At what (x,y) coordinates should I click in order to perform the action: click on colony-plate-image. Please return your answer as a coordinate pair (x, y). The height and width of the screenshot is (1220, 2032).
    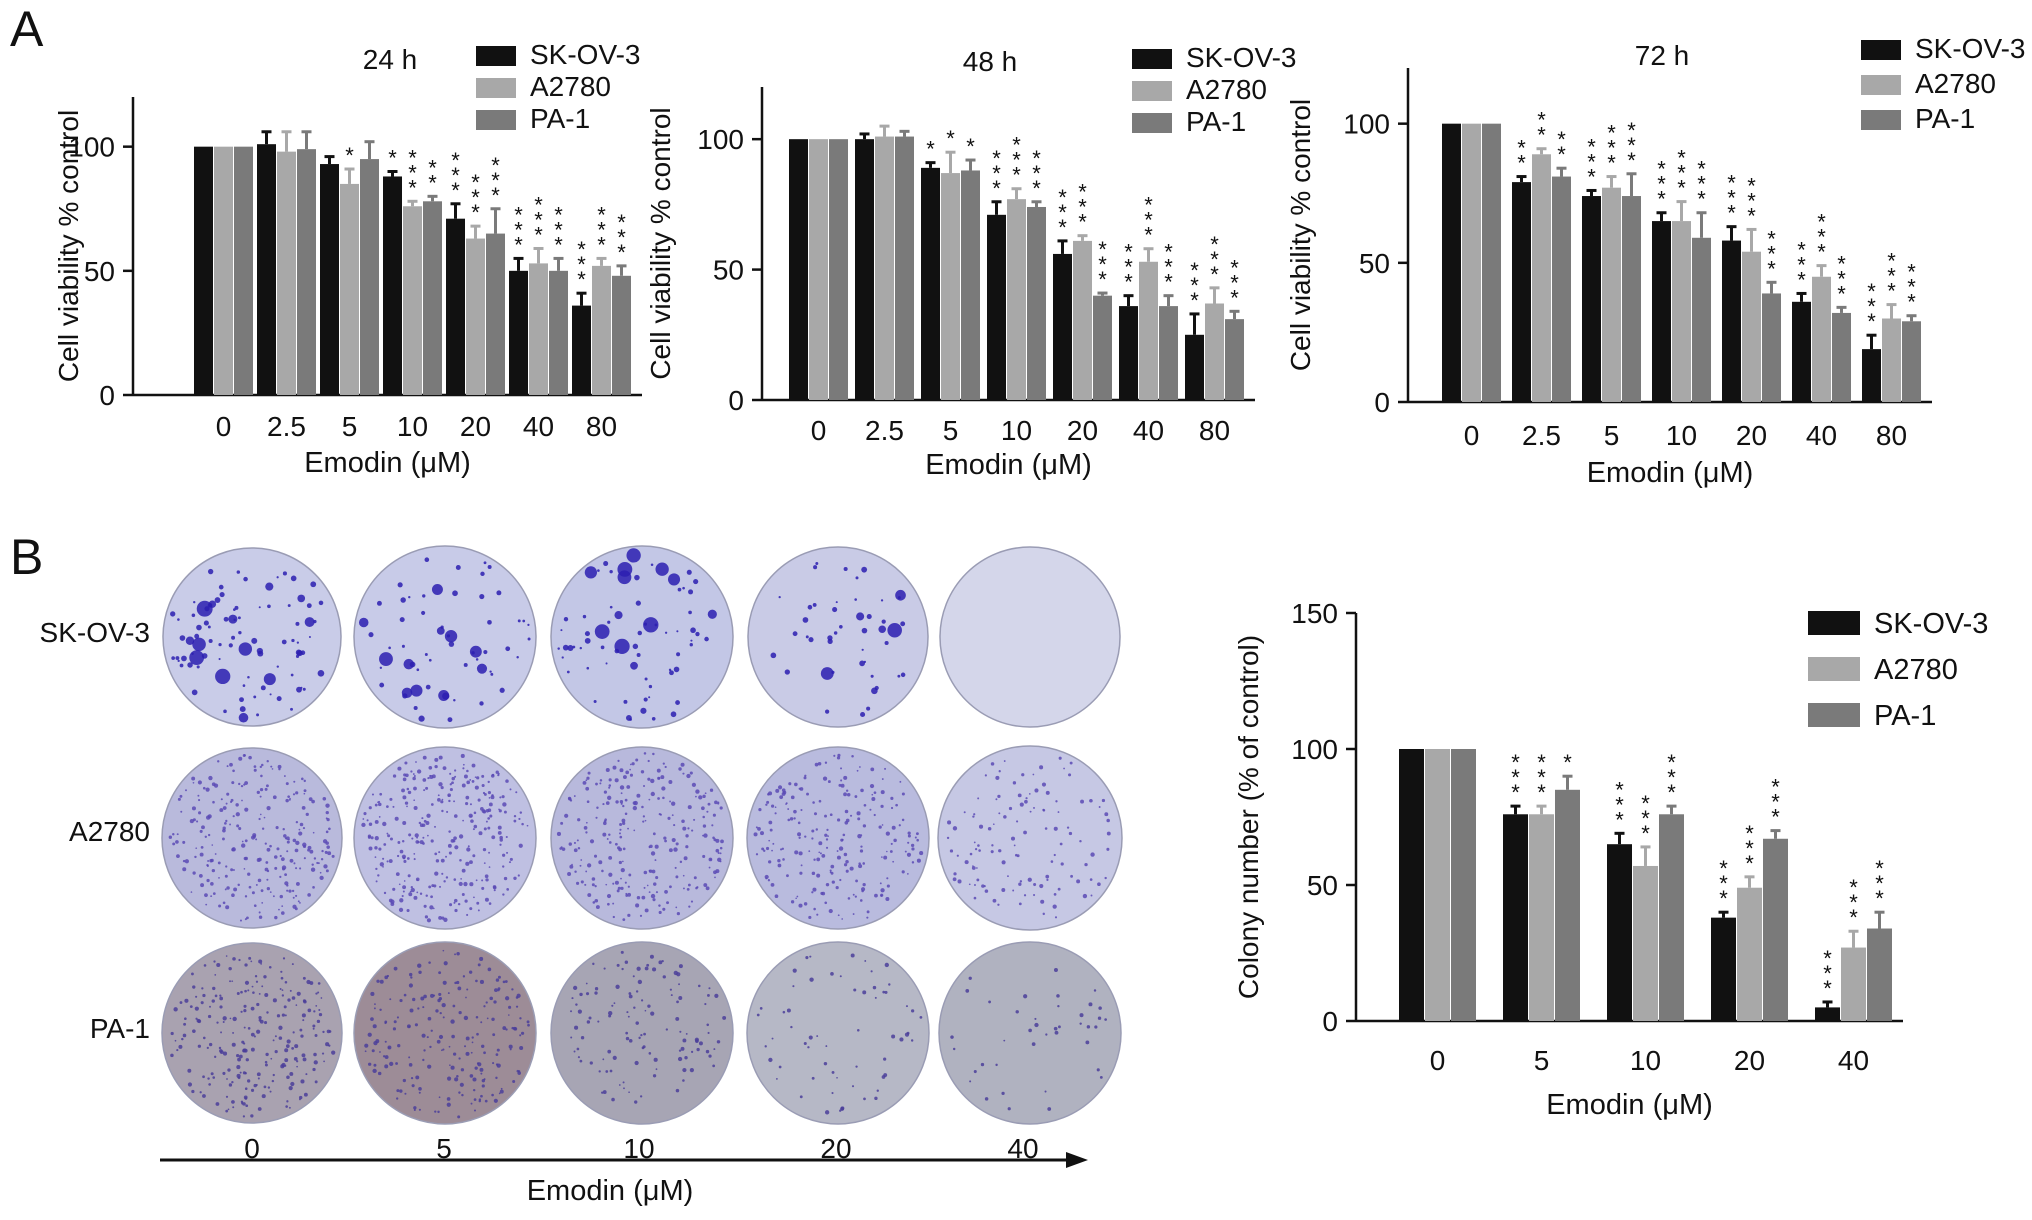
    Looking at the image, I should click on (1030, 838).